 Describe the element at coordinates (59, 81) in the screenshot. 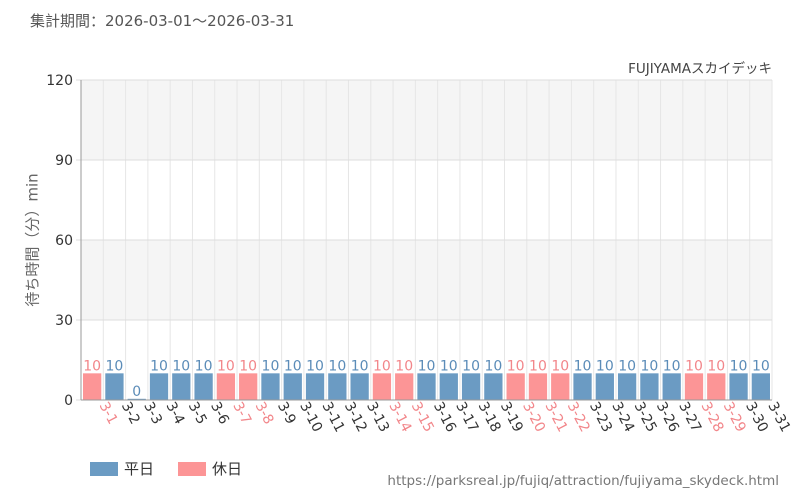

I see `y-tick-label: 120` at that location.